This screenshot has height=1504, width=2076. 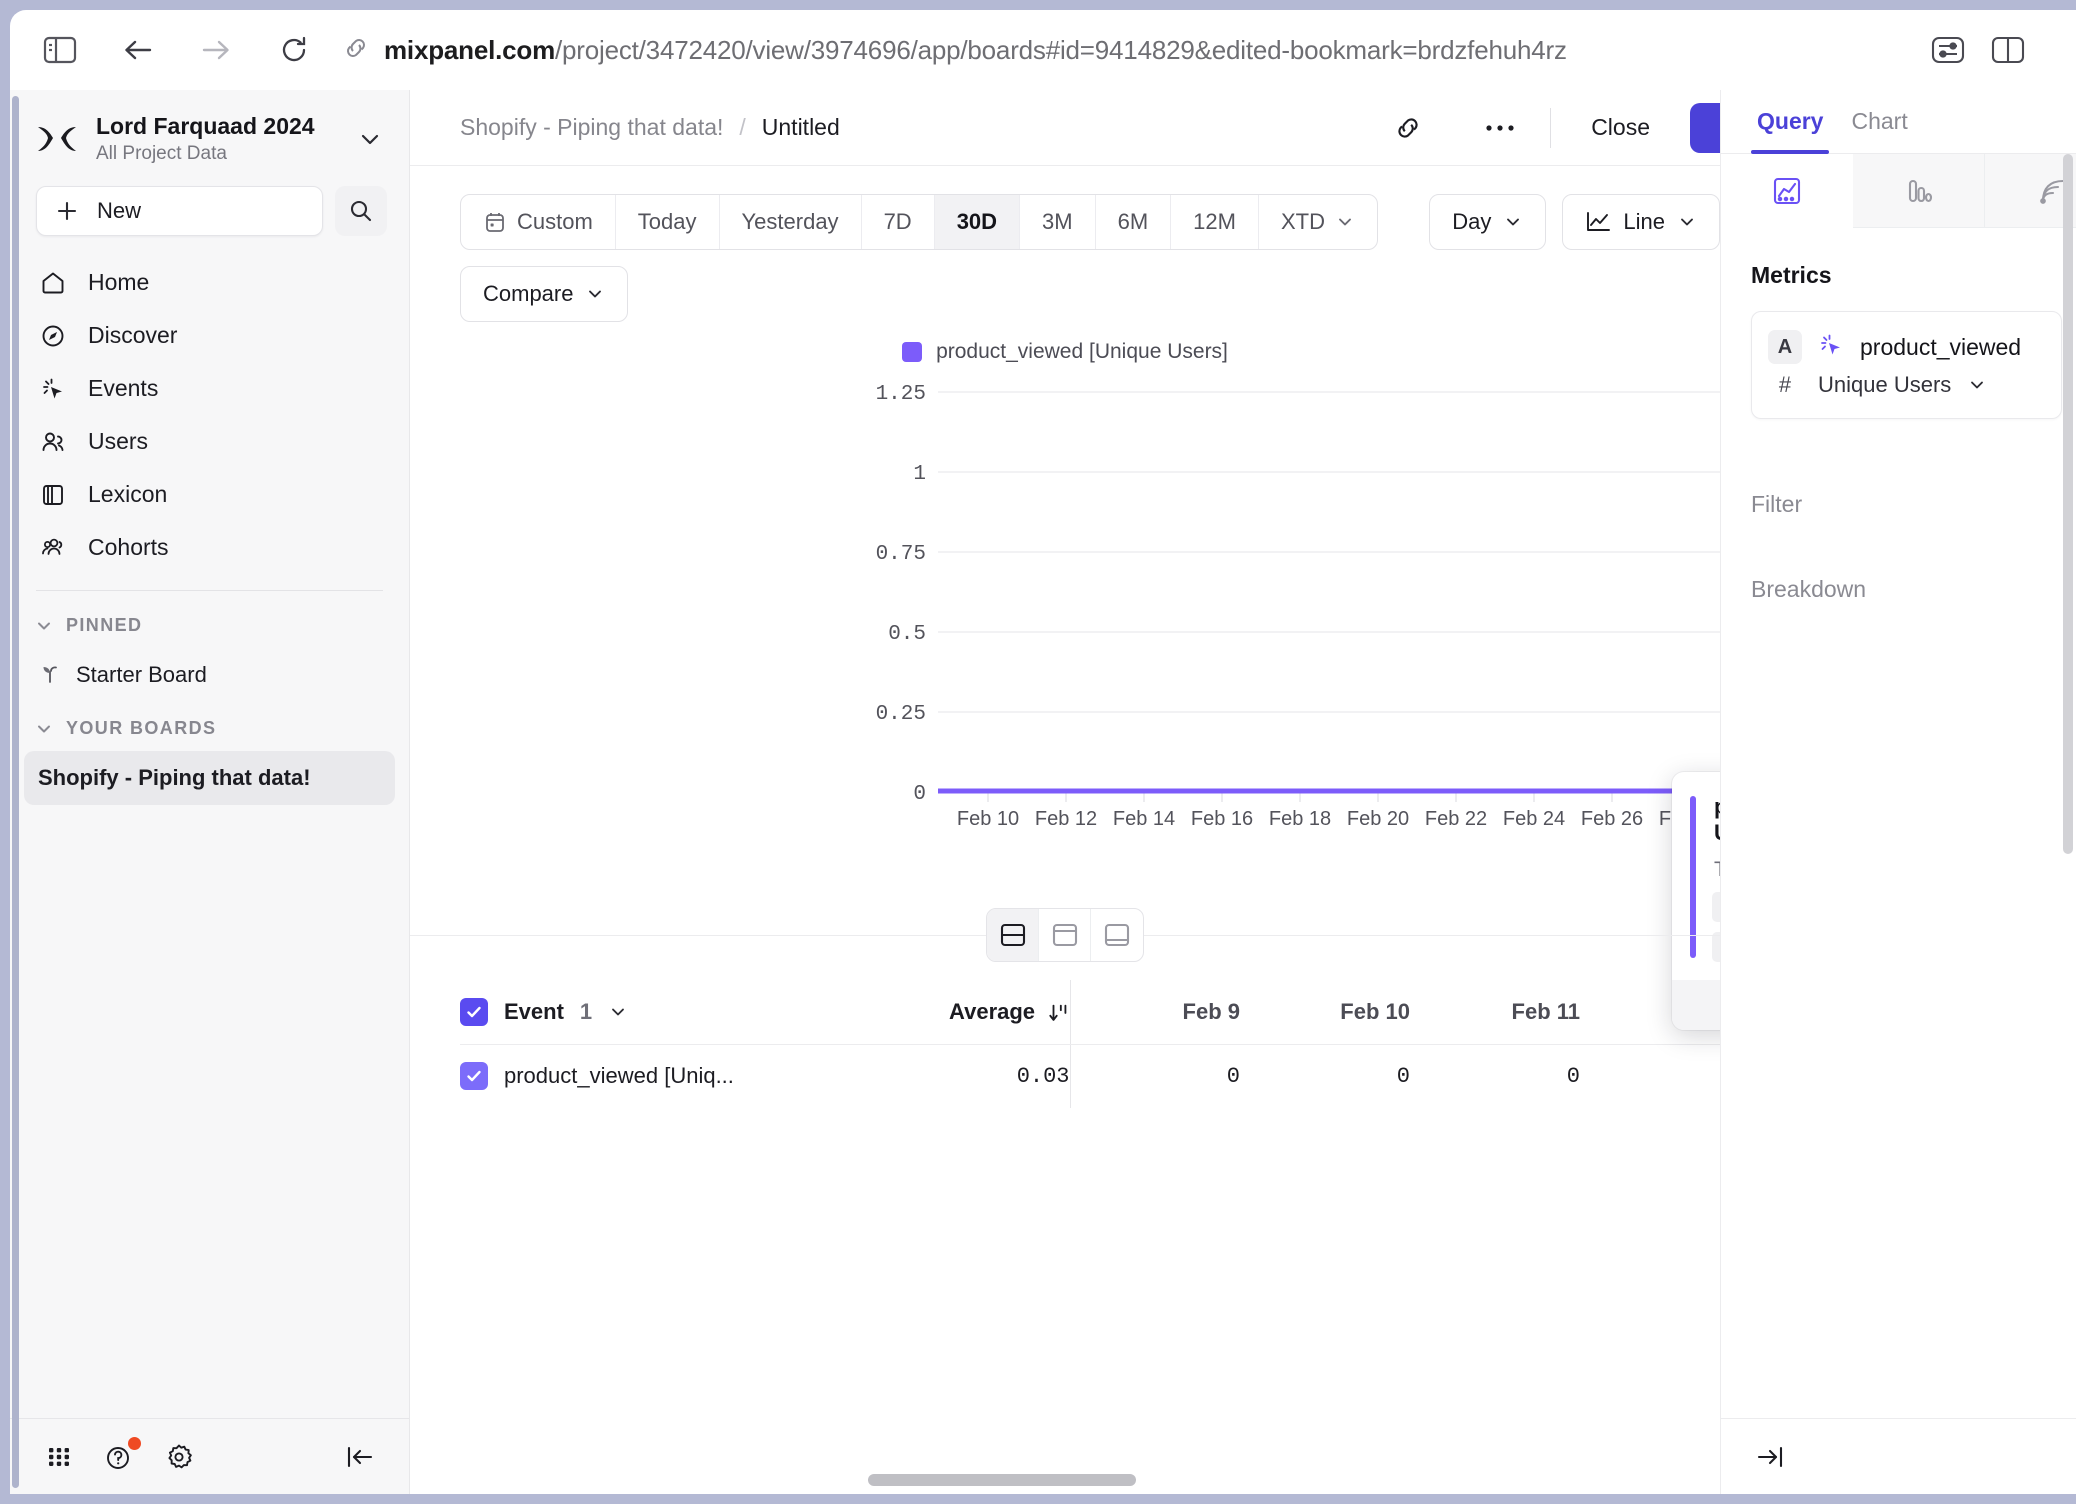 What do you see at coordinates (360, 1457) in the screenshot?
I see `collapse-sidebar-icon` at bounding box center [360, 1457].